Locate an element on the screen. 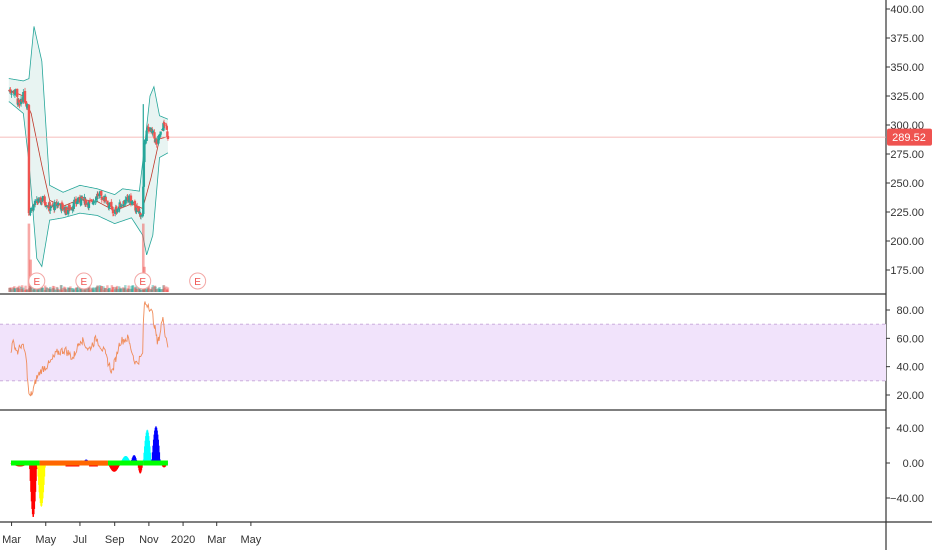 The height and width of the screenshot is (555, 932). last-price-badge-text: 289.52 is located at coordinates (909, 138).